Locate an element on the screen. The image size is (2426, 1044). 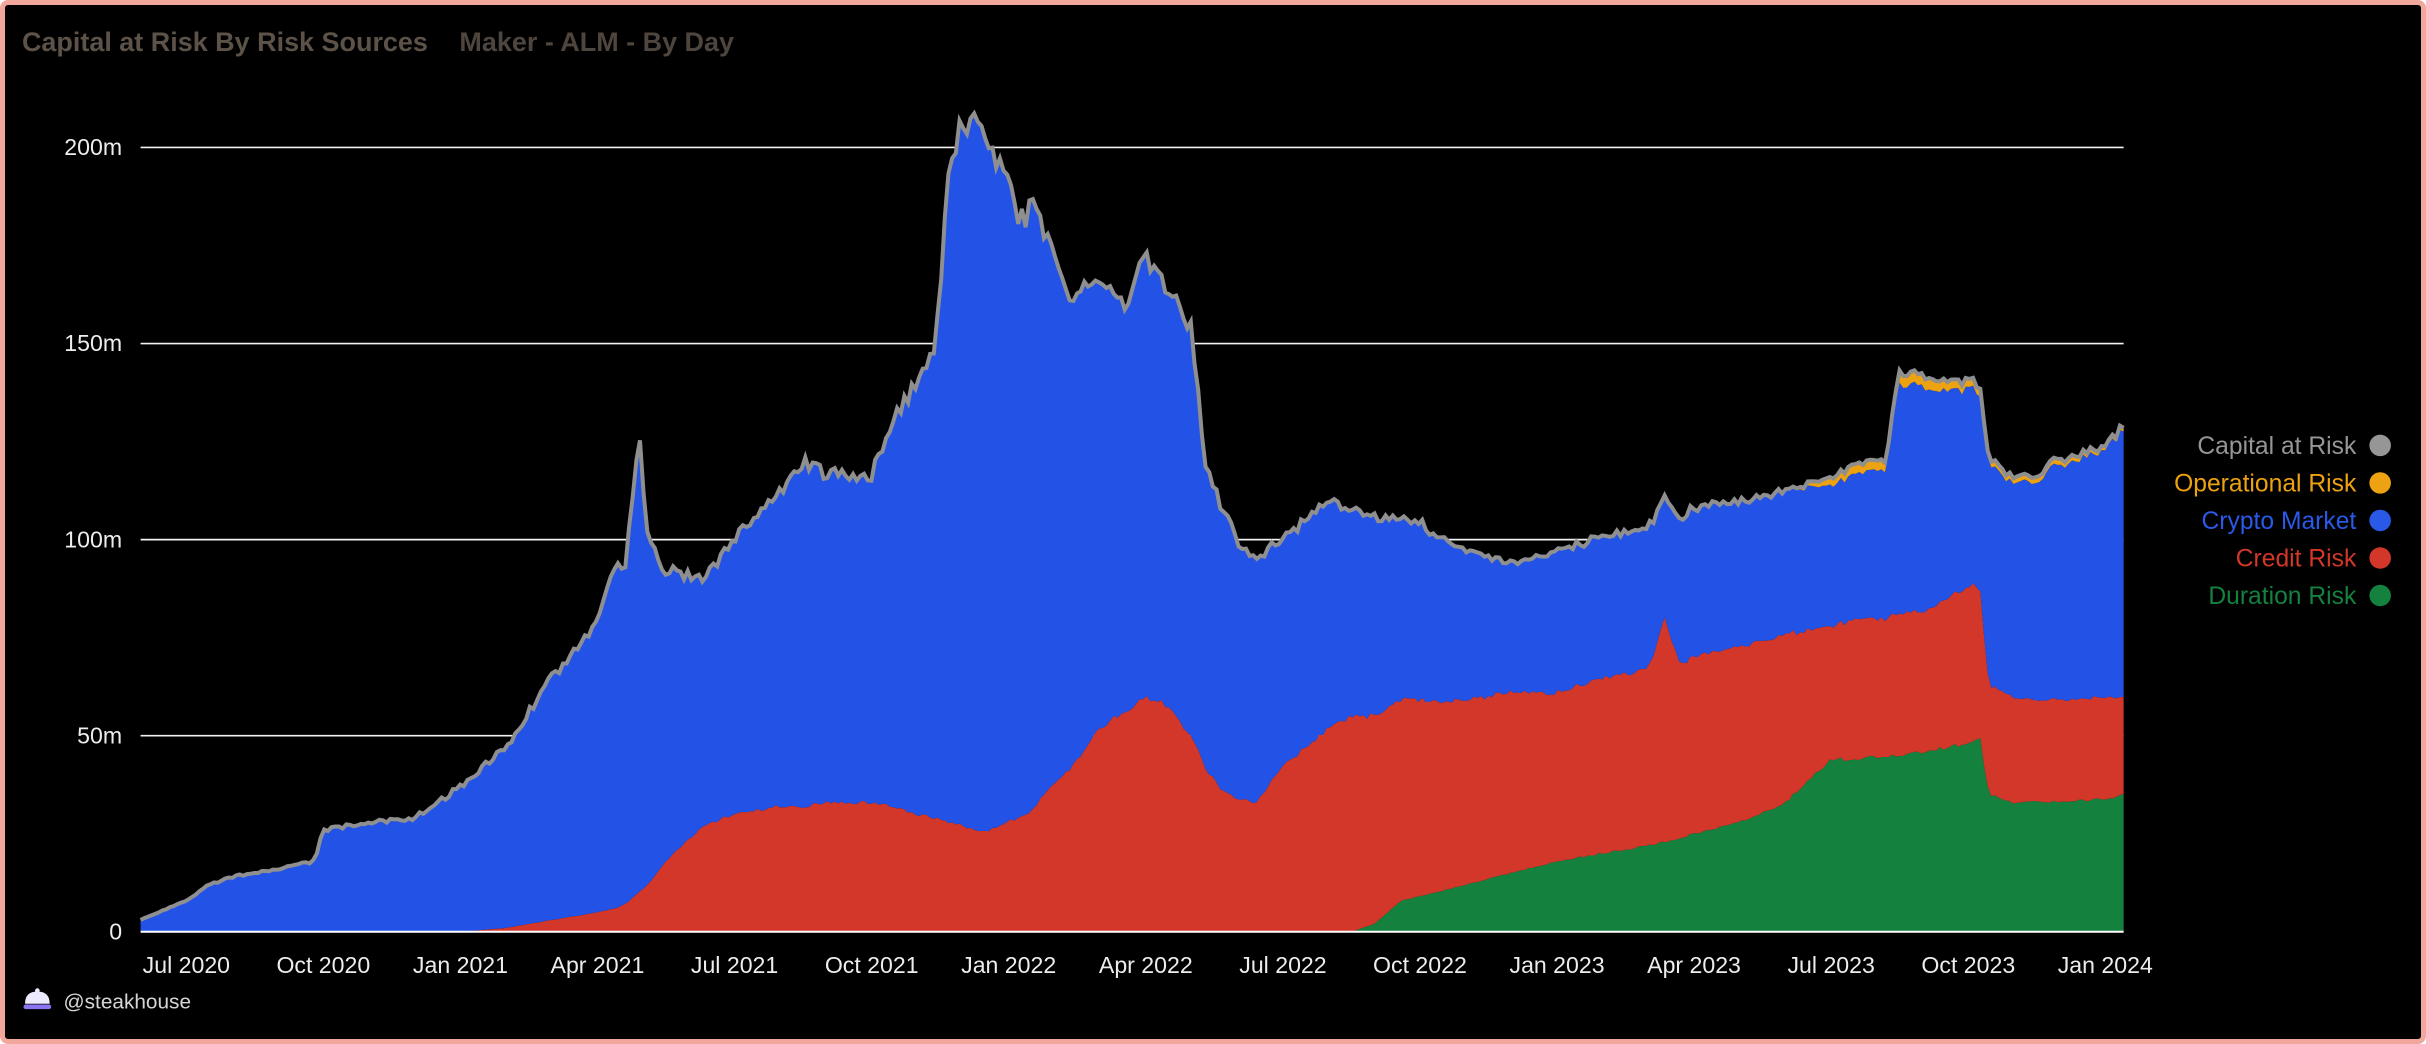
y-tick-label: 150m is located at coordinates (93, 343).